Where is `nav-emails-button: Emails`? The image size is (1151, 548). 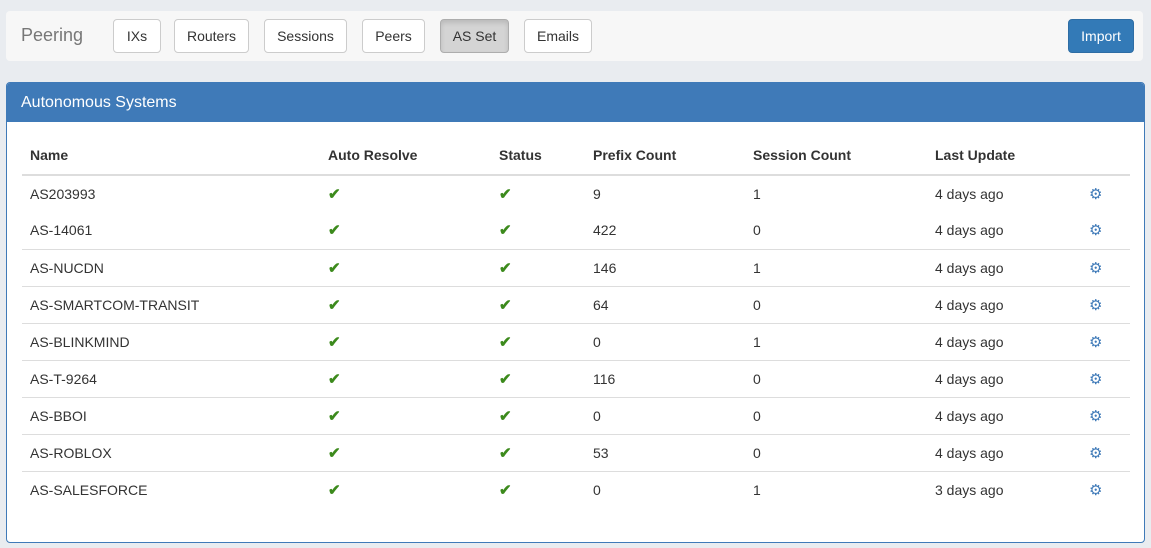 nav-emails-button: Emails is located at coordinates (558, 36).